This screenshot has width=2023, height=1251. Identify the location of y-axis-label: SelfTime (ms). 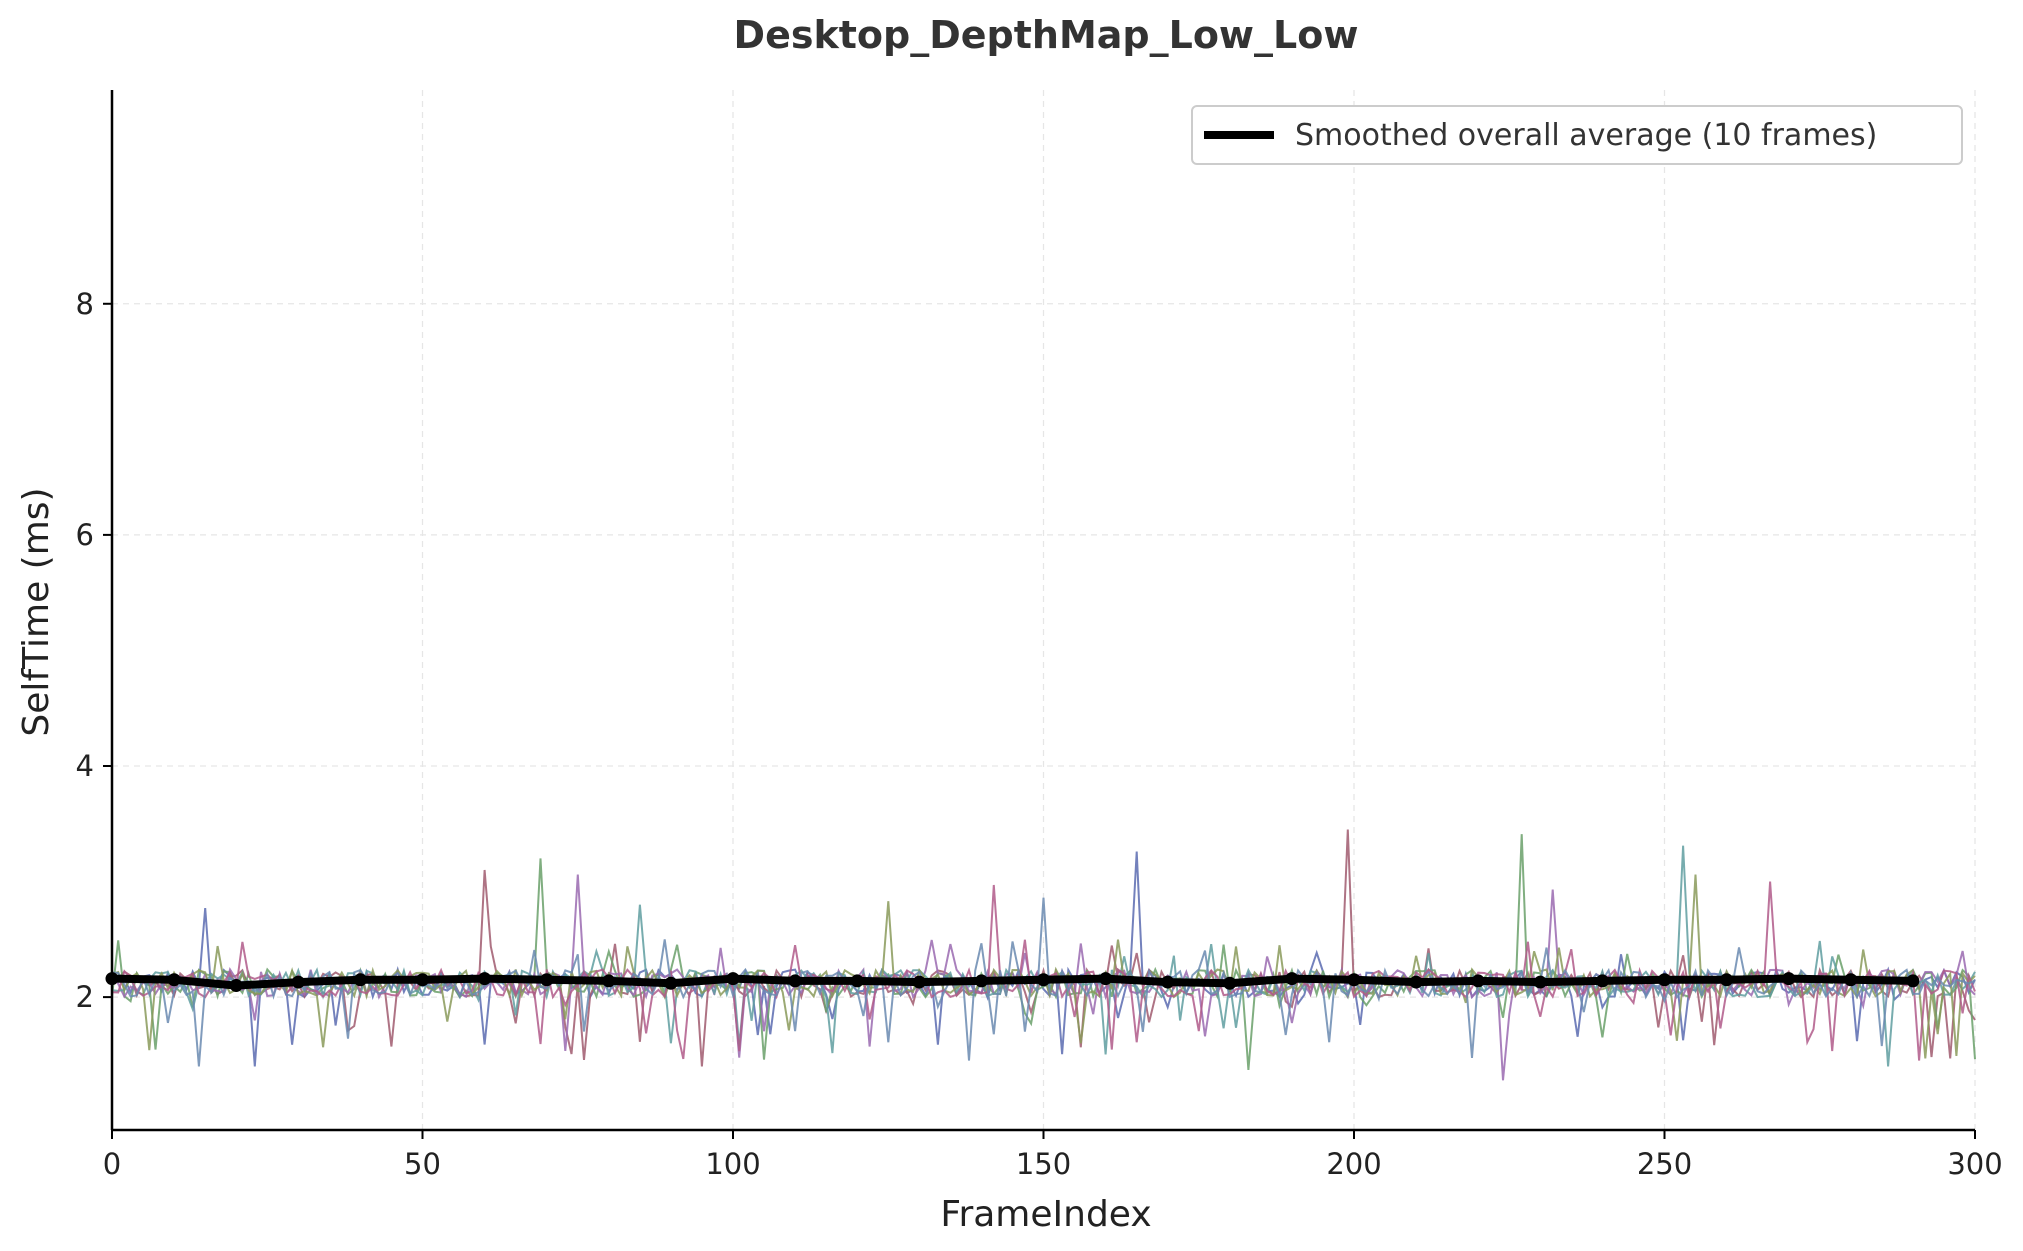
(36, 611).